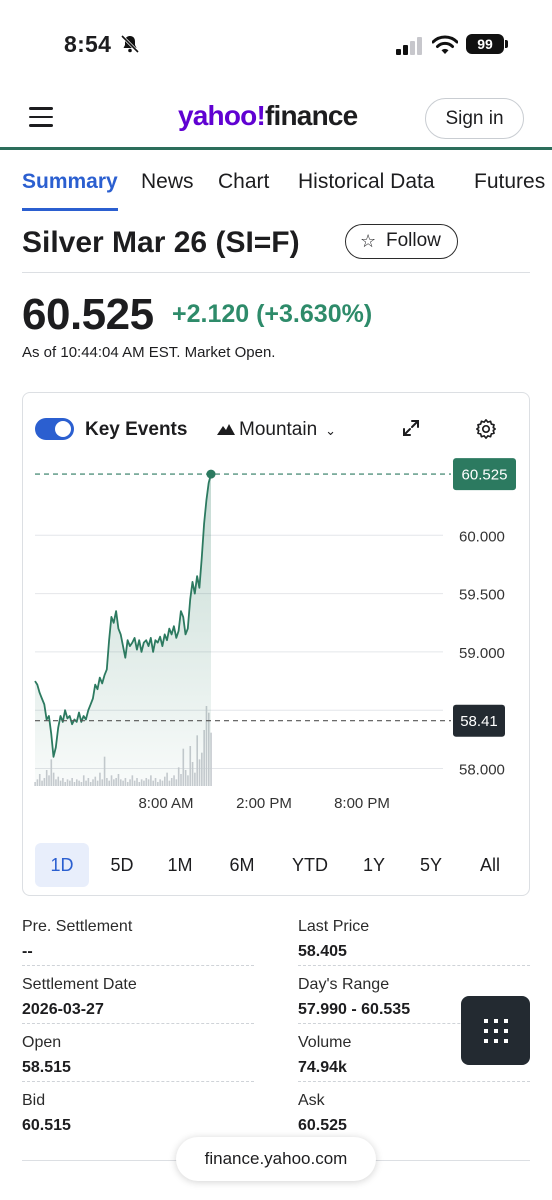 This screenshot has height=1200, width=552. Describe the element at coordinates (489, 865) in the screenshot. I see `range-all: All` at that location.